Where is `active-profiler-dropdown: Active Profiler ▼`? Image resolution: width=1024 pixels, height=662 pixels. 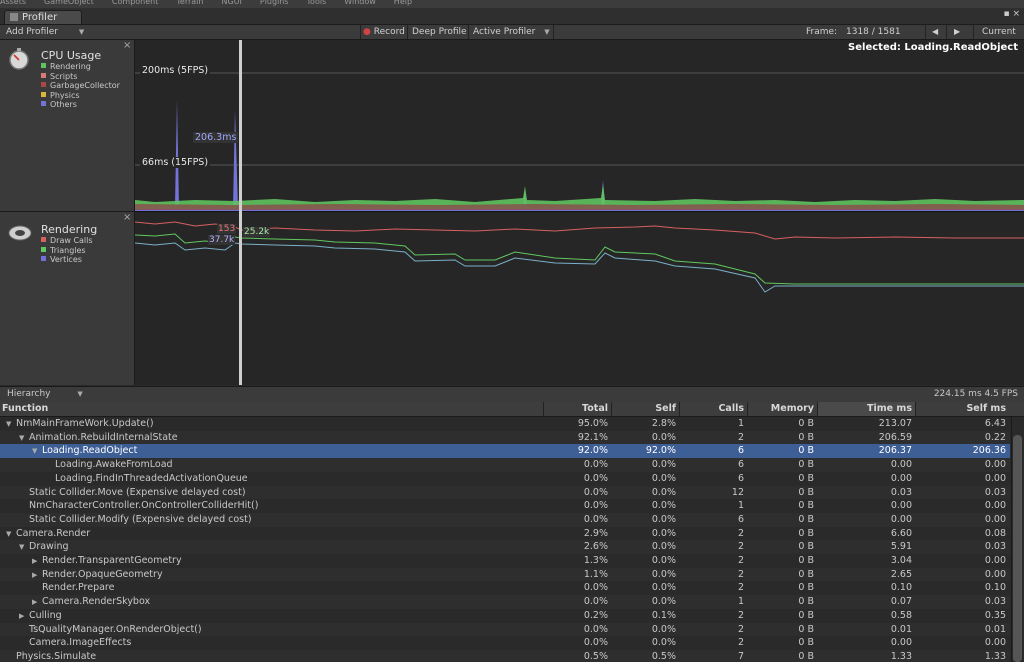
active-profiler-dropdown: Active Profiler ▼ is located at coordinates (511, 32).